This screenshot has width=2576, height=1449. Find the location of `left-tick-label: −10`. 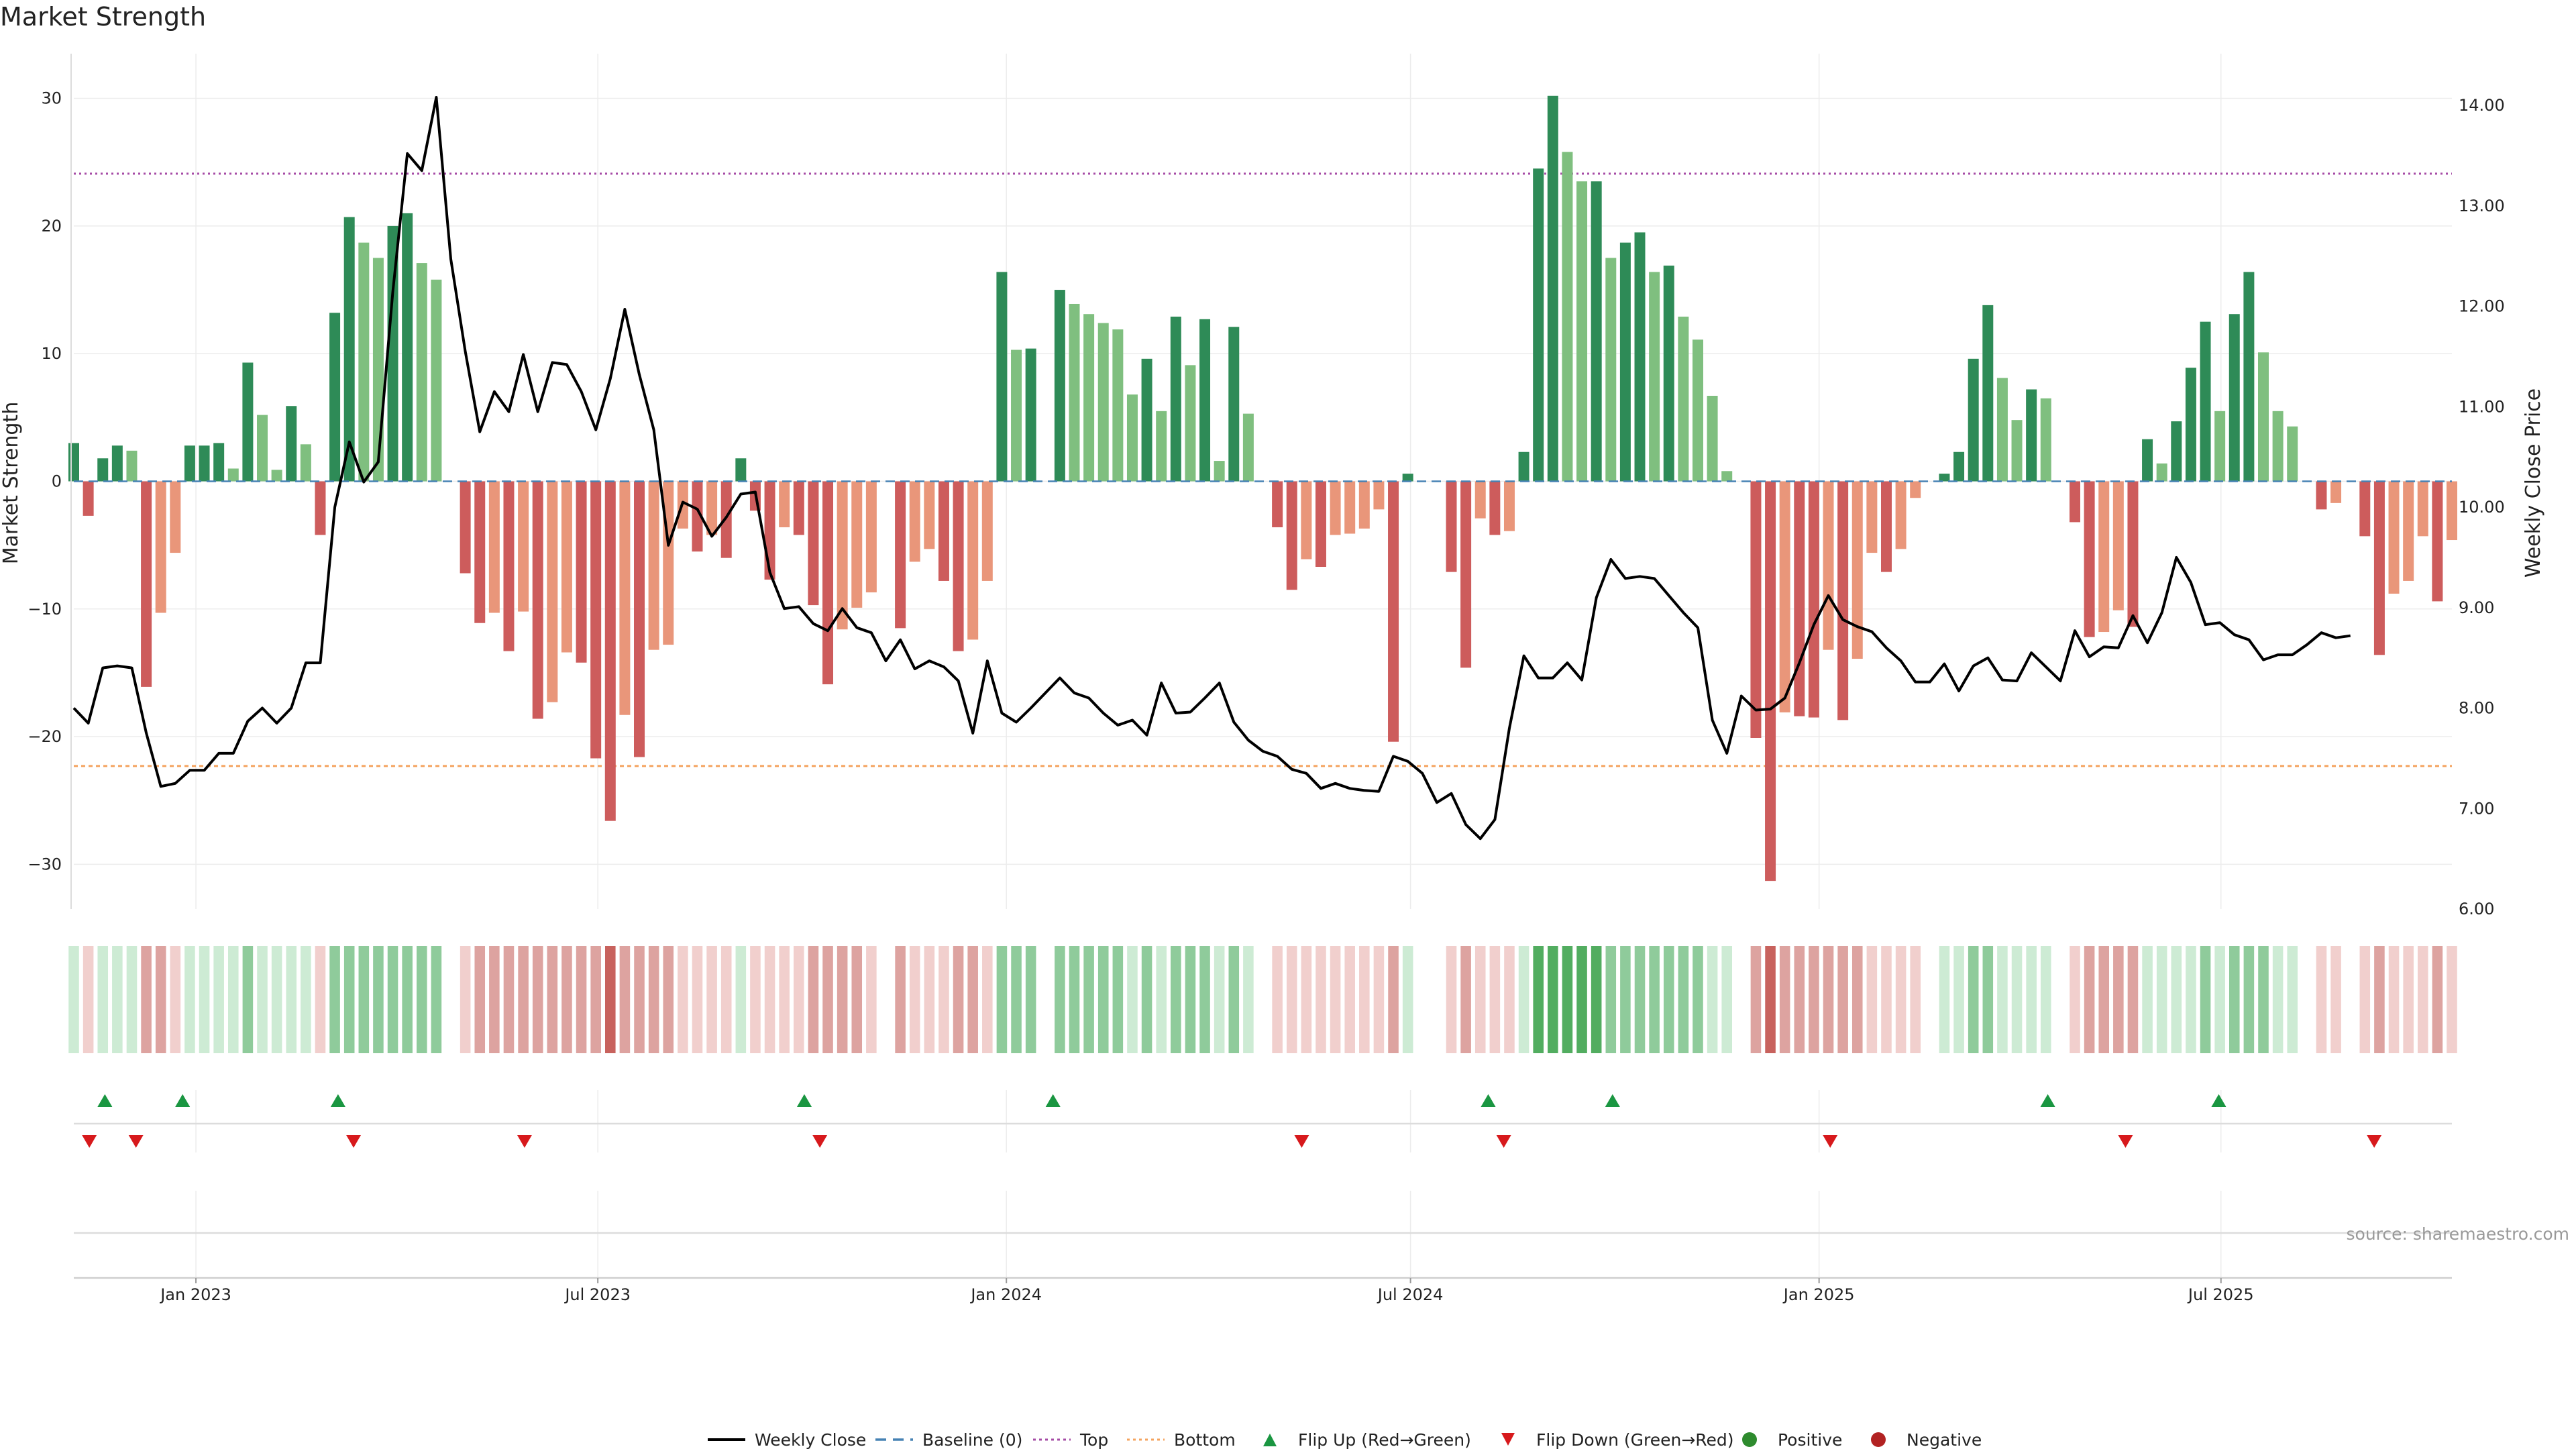

left-tick-label: −10 is located at coordinates (45, 609).